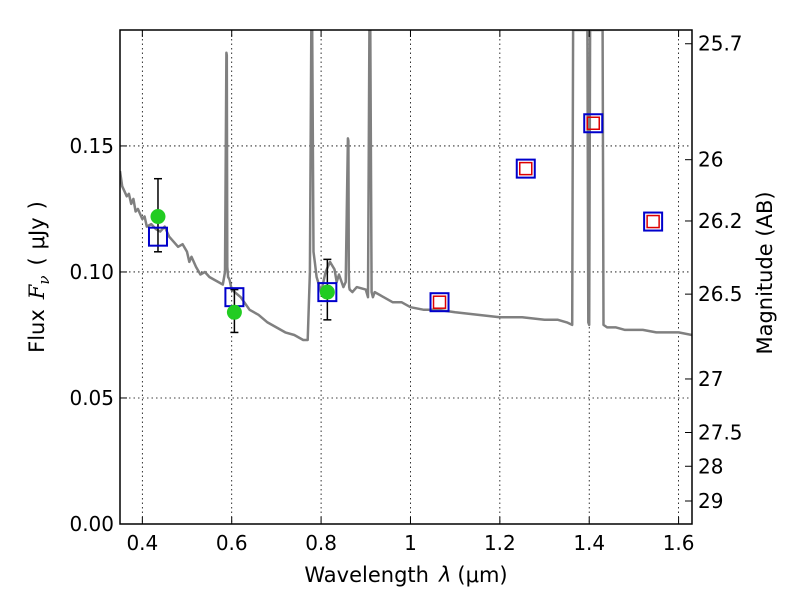 Image resolution: width=800 pixels, height=604 pixels. Describe the element at coordinates (142, 543) in the screenshot. I see `x-tick-label: 0.4` at that location.